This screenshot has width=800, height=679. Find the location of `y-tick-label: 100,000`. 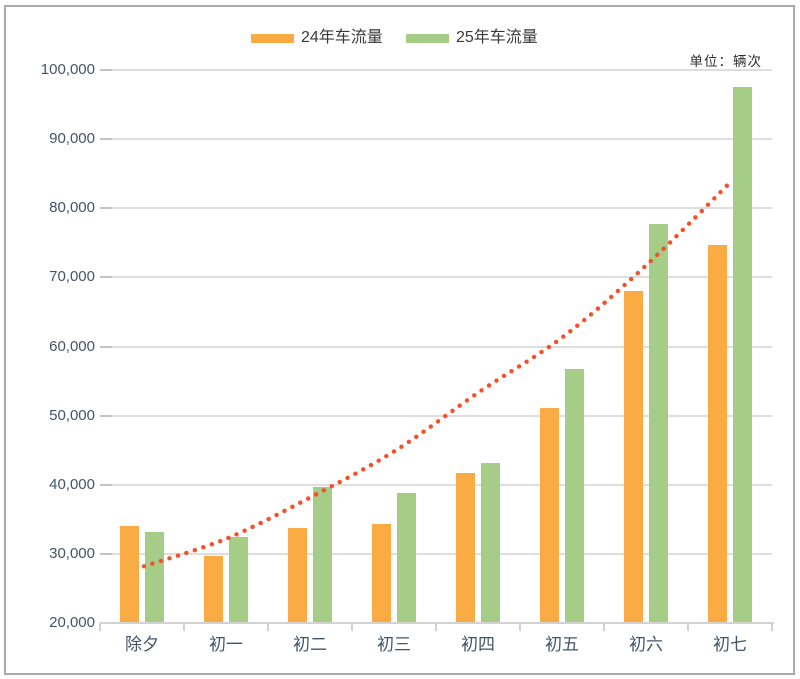

y-tick-label: 100,000 is located at coordinates (67, 69).